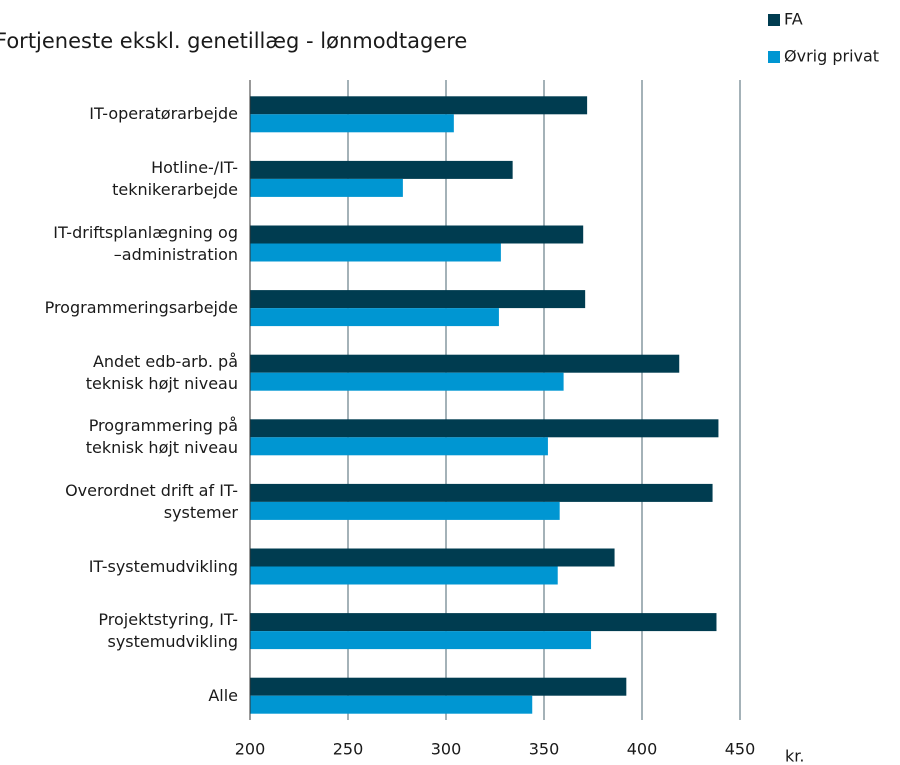  Describe the element at coordinates (740, 749) in the screenshot. I see `x-tick-label: 450` at that location.